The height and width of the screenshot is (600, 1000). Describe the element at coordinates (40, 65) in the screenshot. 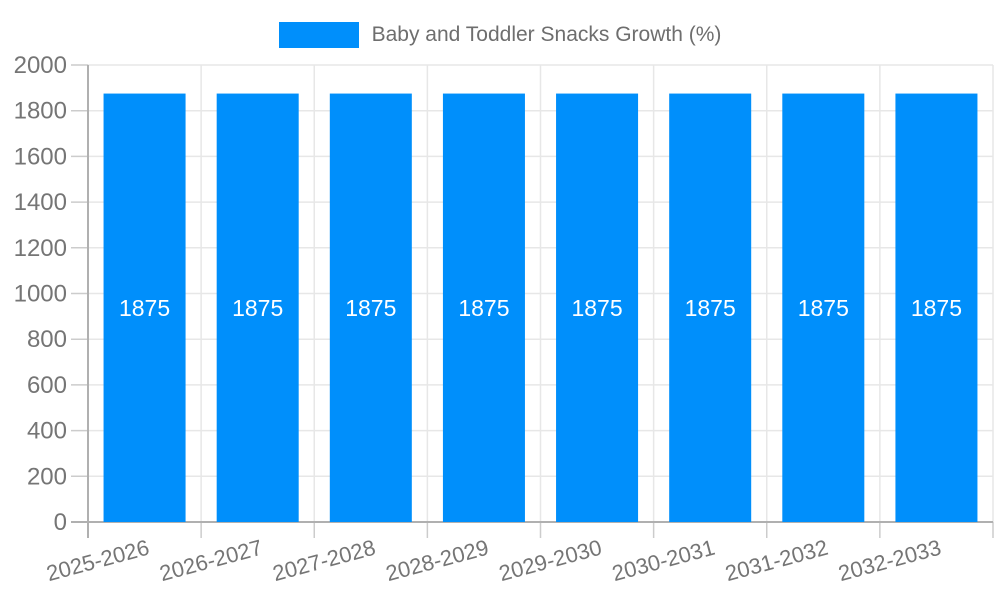

I see `y-tick-label: 2000` at that location.